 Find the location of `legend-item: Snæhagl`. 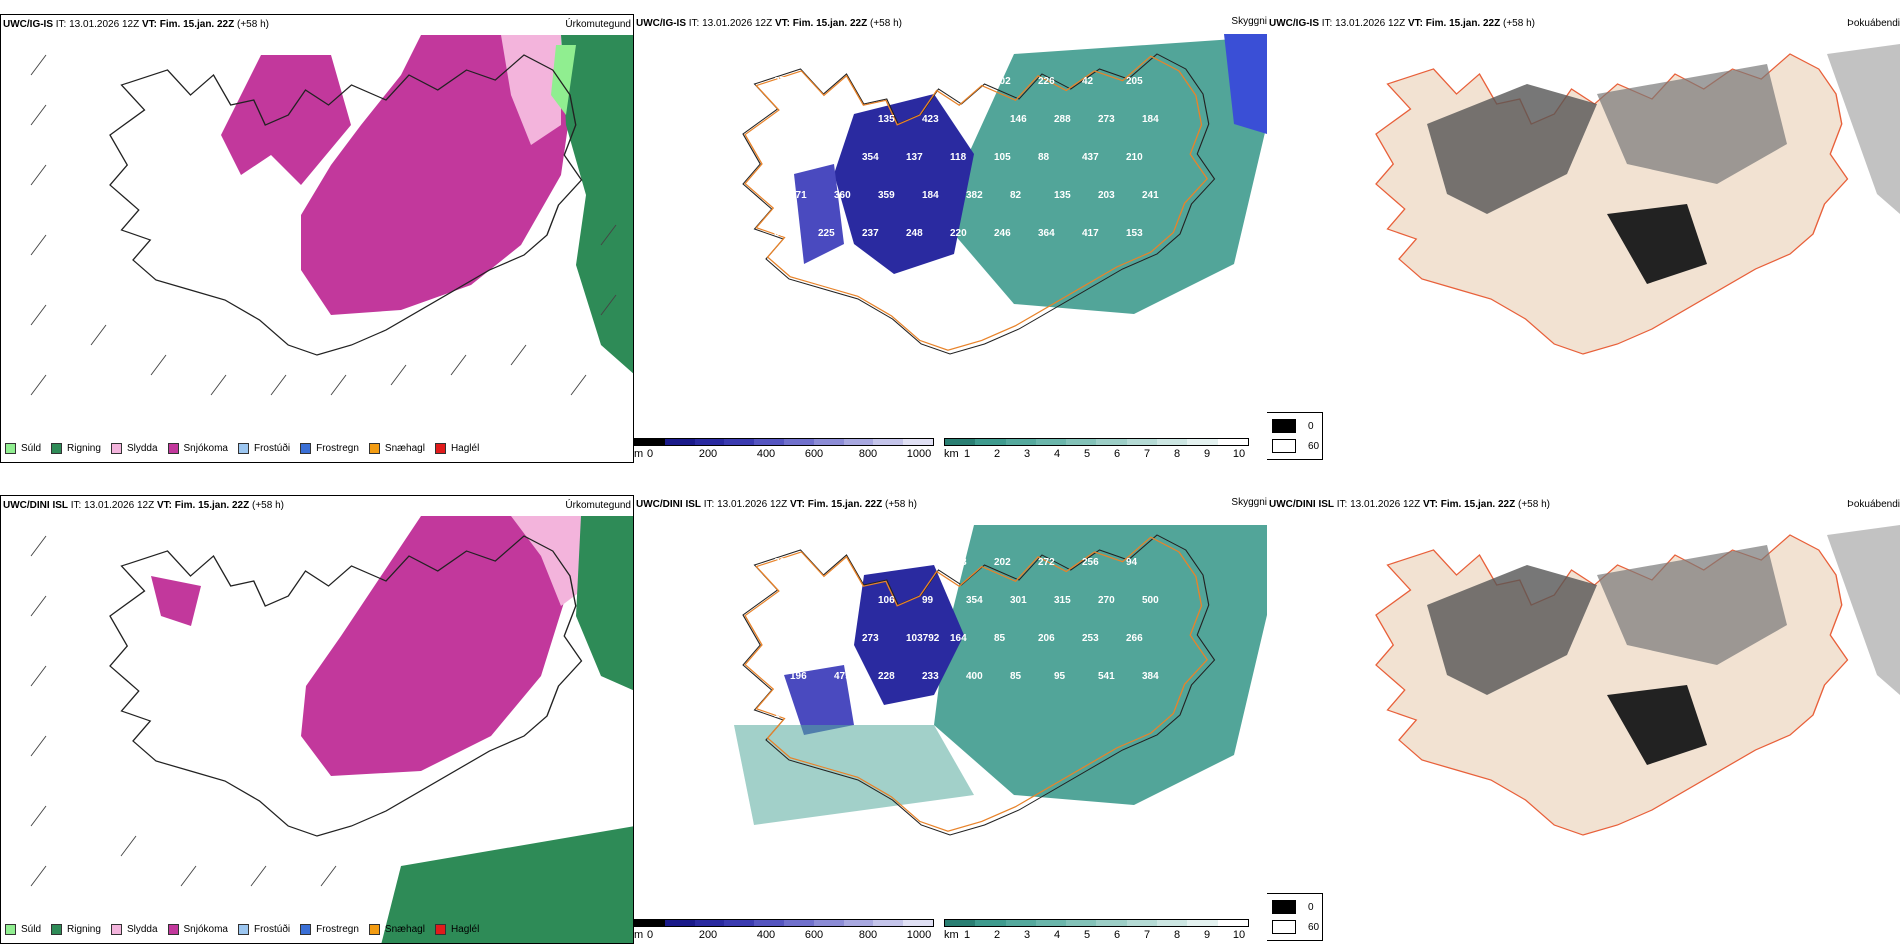

legend-item: Snæhagl is located at coordinates (396, 929).